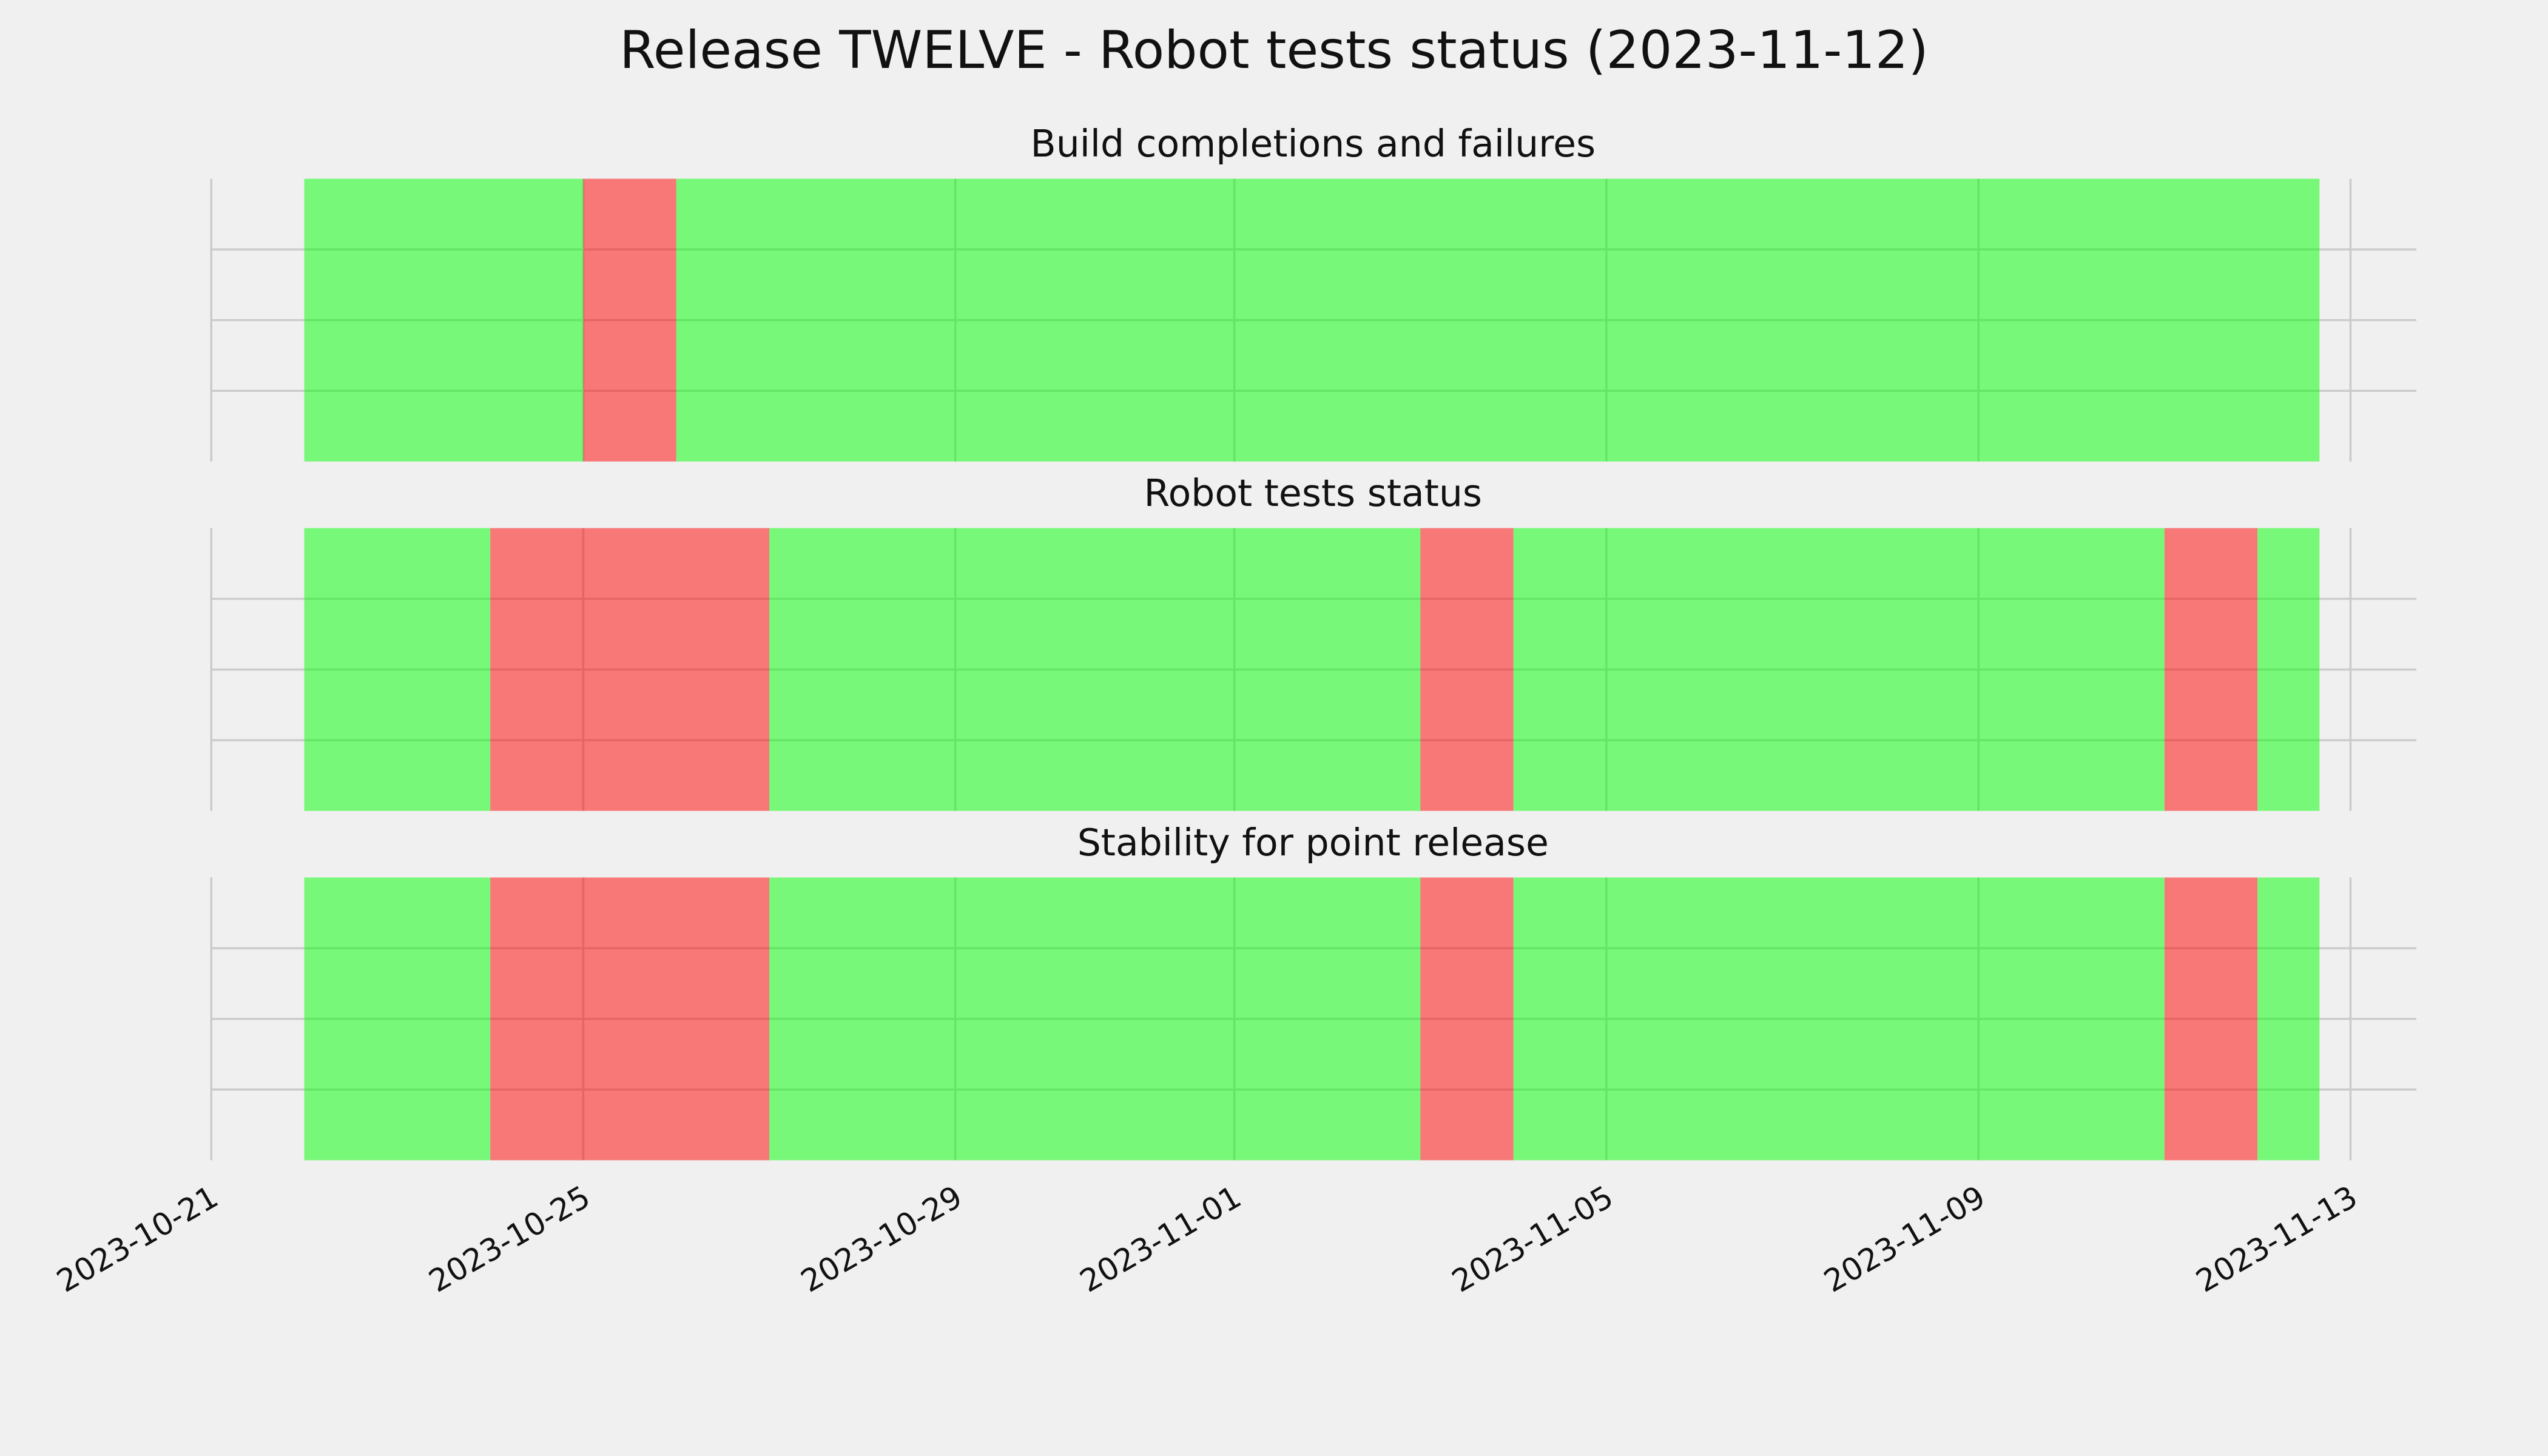 The image size is (2548, 1456). Describe the element at coordinates (1313, 842) in the screenshot. I see `panel-title: Stability for point release` at that location.